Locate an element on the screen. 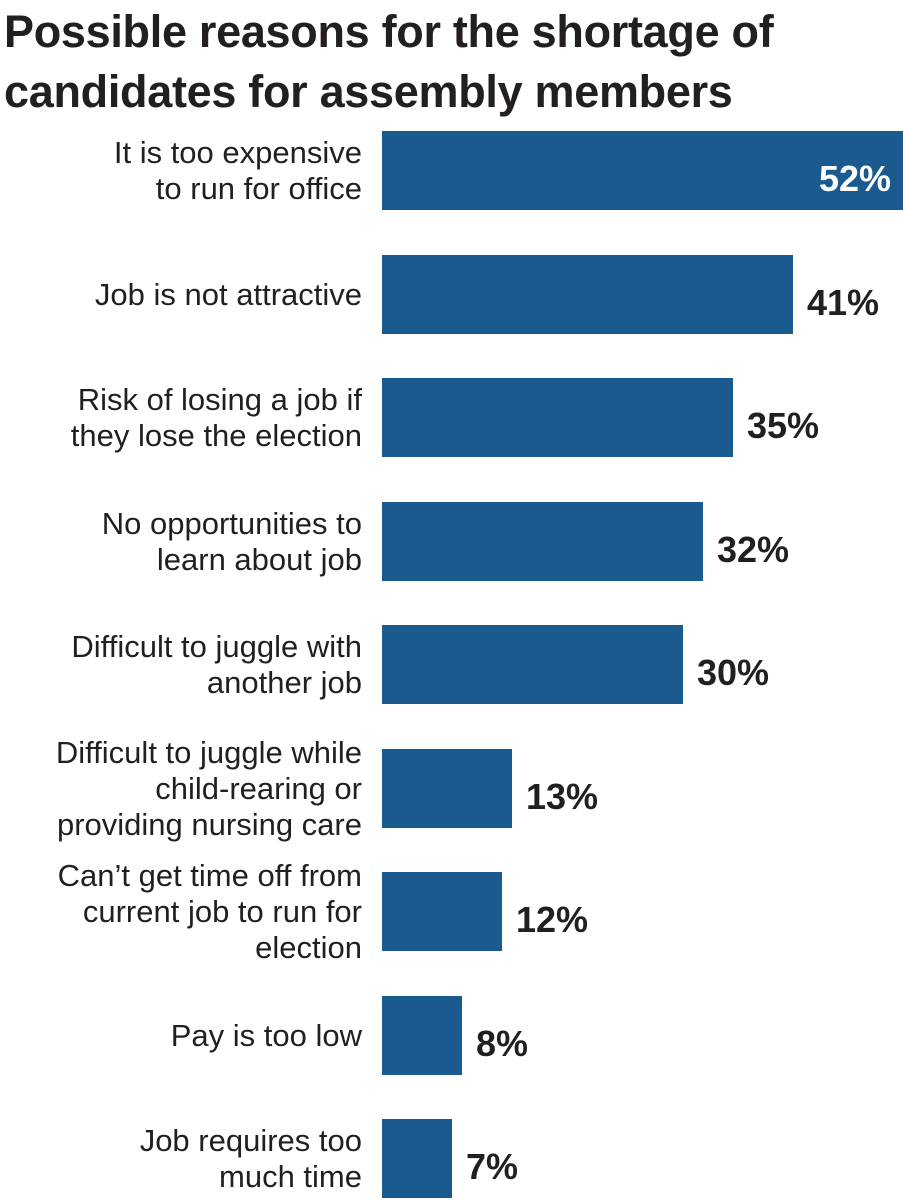  value-label: 35% is located at coordinates (783, 425).